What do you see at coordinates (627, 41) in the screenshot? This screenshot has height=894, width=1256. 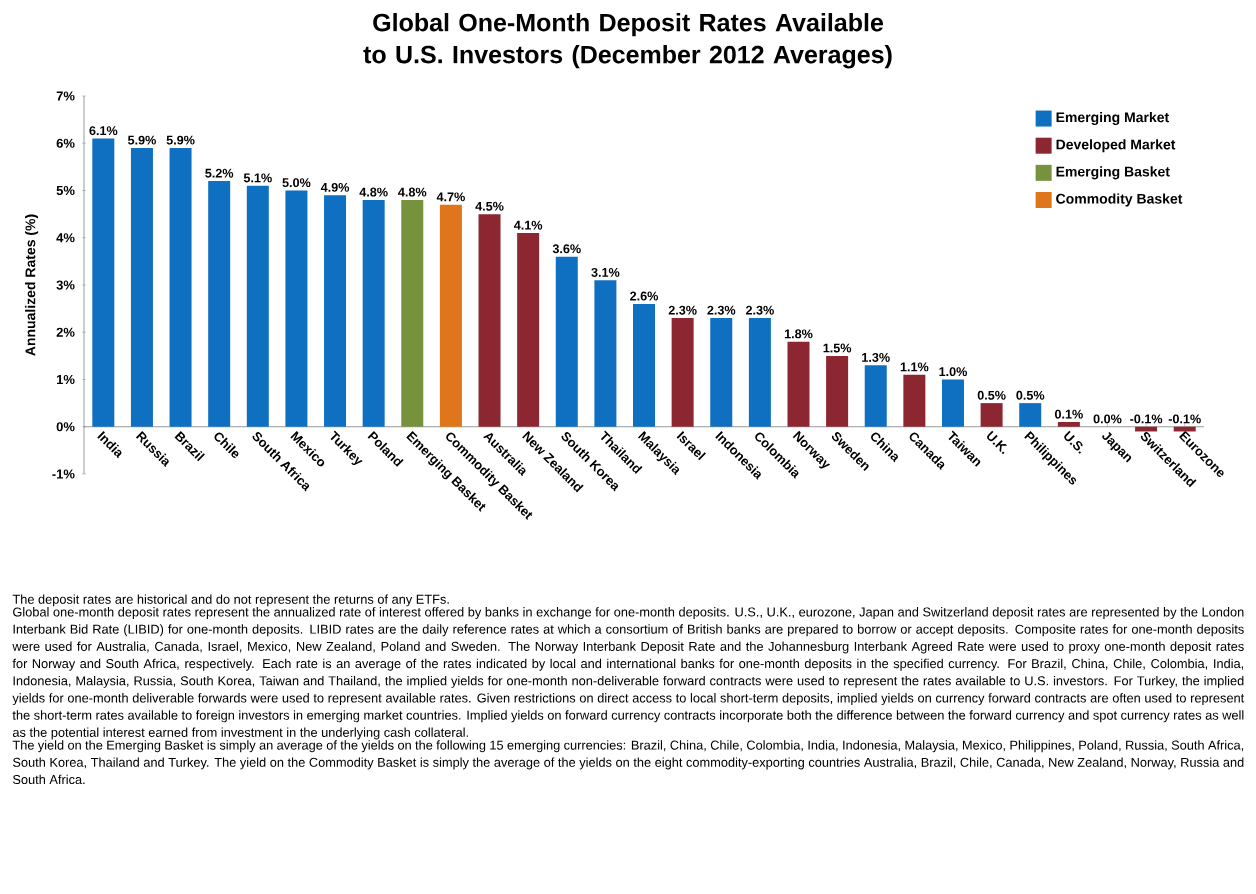 I see `chart-title: Global One-Month Deposit Rates Available to U.S. Investors (December 2012 Averages)` at bounding box center [627, 41].